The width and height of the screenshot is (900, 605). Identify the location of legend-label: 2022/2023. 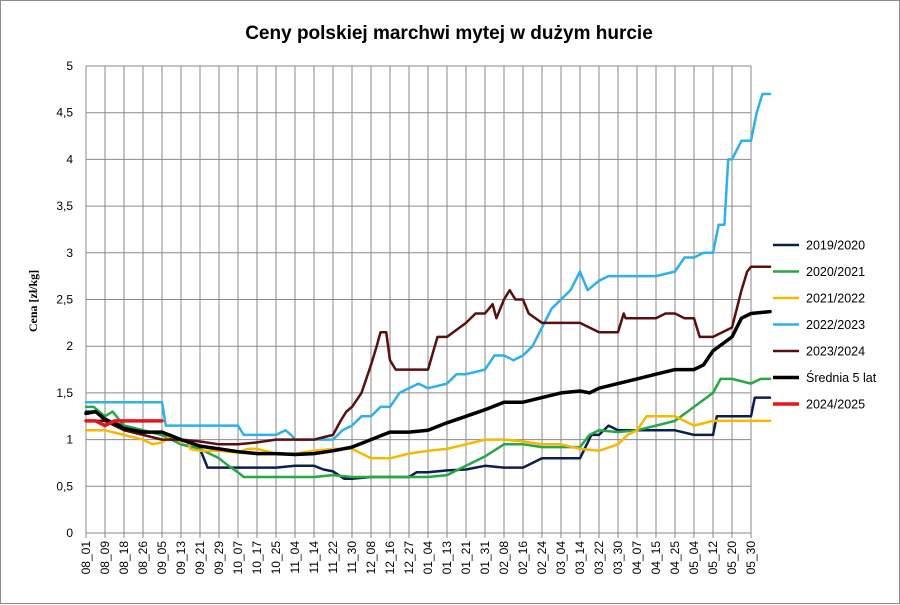
(835, 325).